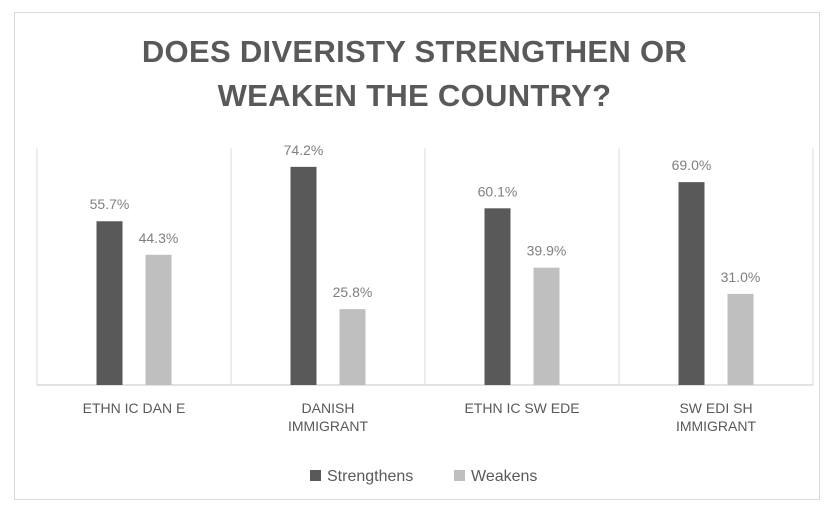 The width and height of the screenshot is (829, 506). Describe the element at coordinates (304, 150) in the screenshot. I see `data-label-strengthens-1: 74.2%` at that location.